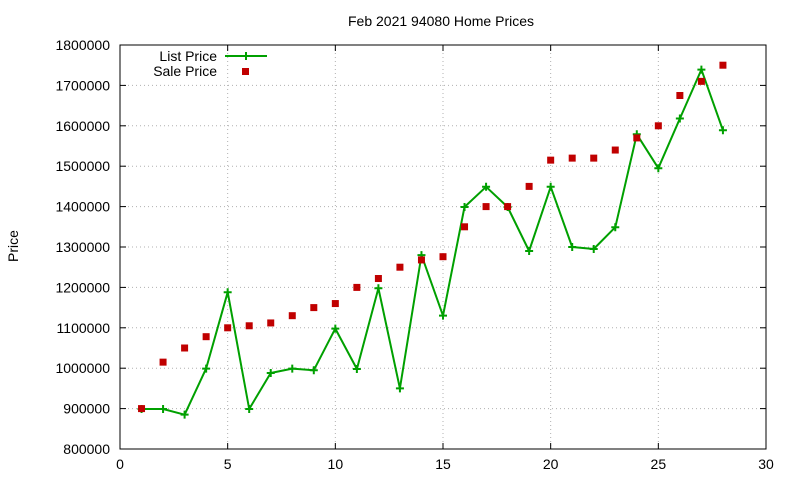 Image resolution: width=800 pixels, height=480 pixels. What do you see at coordinates (82, 166) in the screenshot?
I see `y-tick-label: 1500000` at bounding box center [82, 166].